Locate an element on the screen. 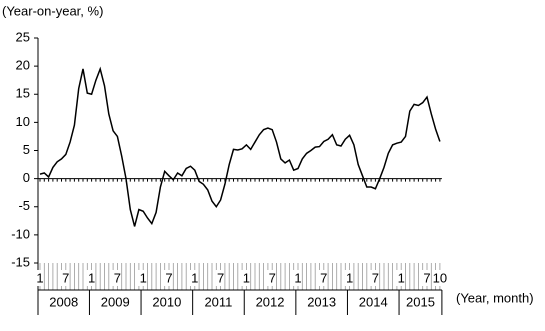  y-tick-label: 5 is located at coordinates (26, 149).